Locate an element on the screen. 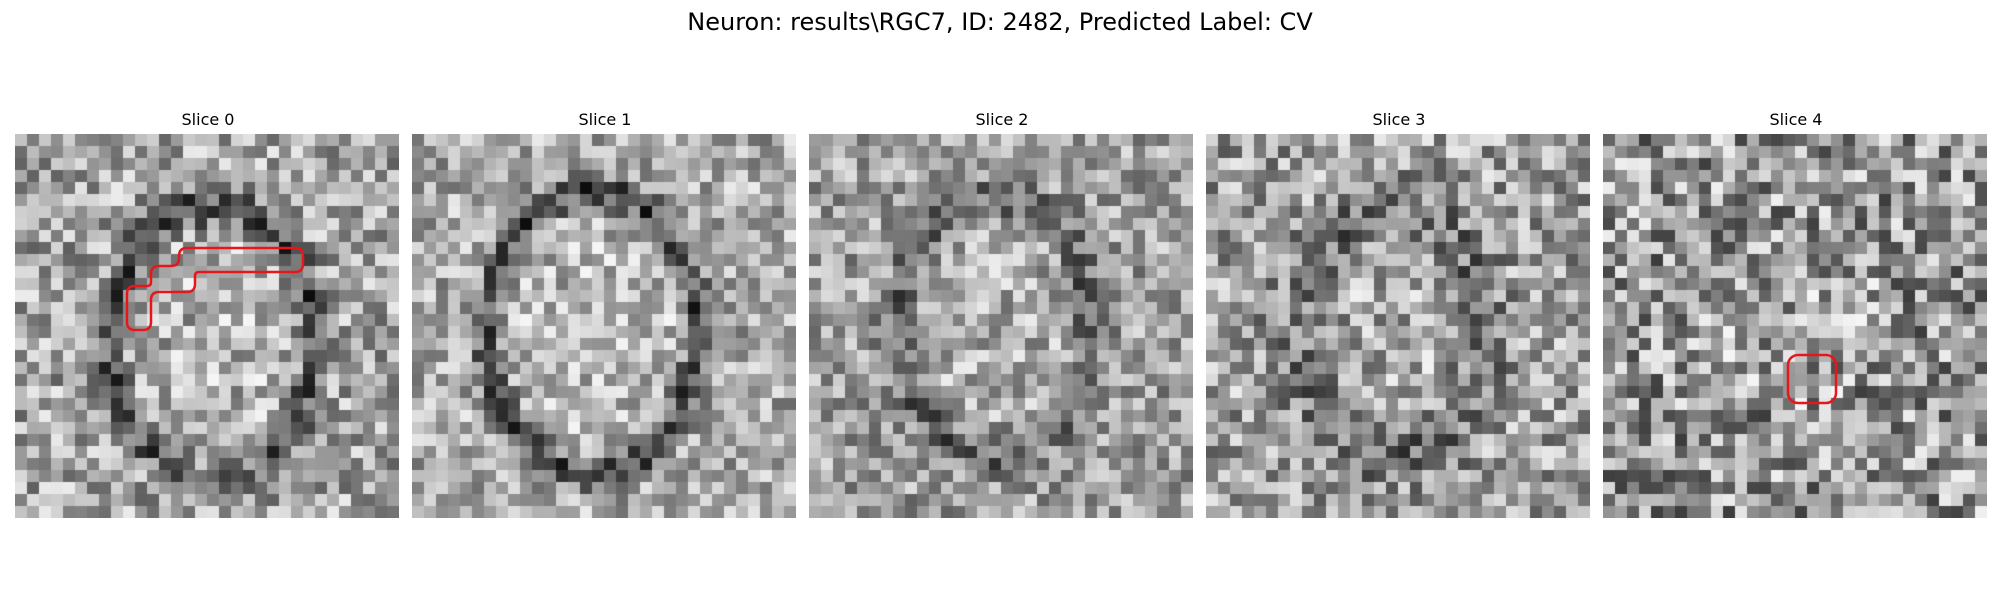  slice-panel-4: Slice 4 is located at coordinates (1796, 314).